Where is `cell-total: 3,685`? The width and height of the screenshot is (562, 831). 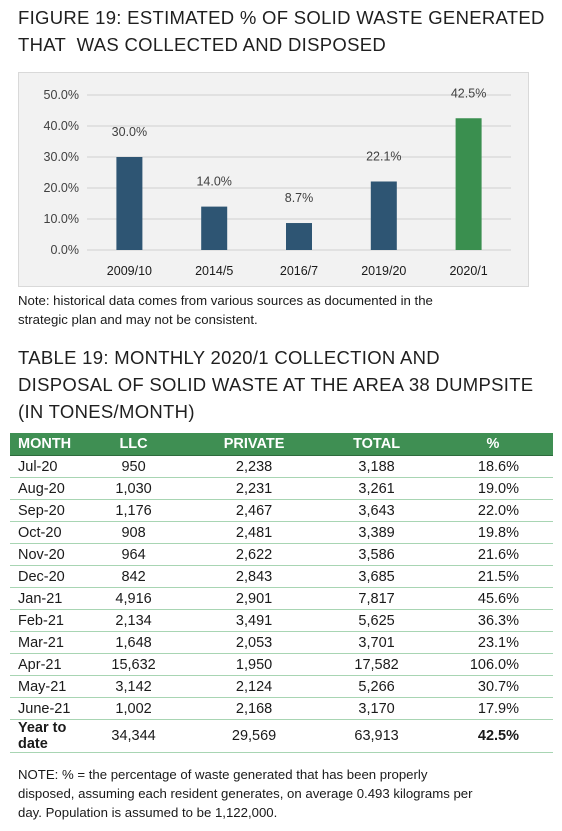
cell-total: 3,685 is located at coordinates (376, 576).